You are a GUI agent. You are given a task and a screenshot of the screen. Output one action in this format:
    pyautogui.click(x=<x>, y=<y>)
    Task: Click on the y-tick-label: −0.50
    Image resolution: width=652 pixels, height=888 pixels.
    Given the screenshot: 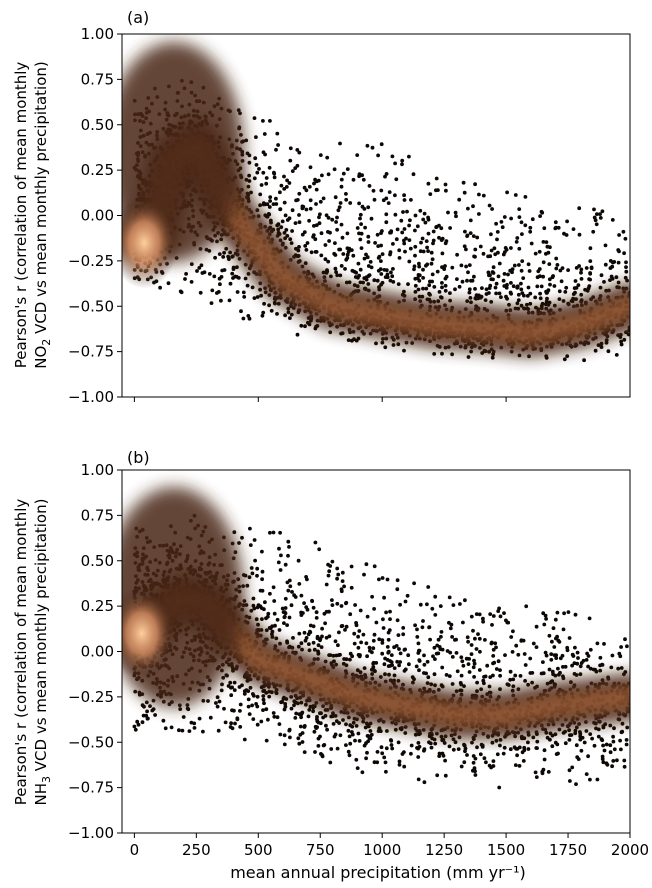 What is the action you would take?
    pyautogui.click(x=91, y=306)
    